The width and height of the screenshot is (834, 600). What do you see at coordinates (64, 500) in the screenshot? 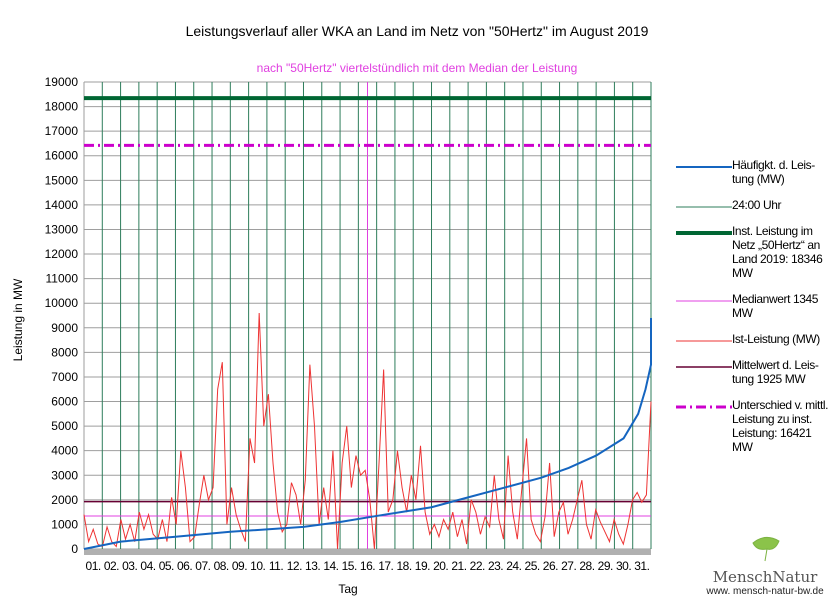
I see `y-tick-label: 2000` at bounding box center [64, 500].